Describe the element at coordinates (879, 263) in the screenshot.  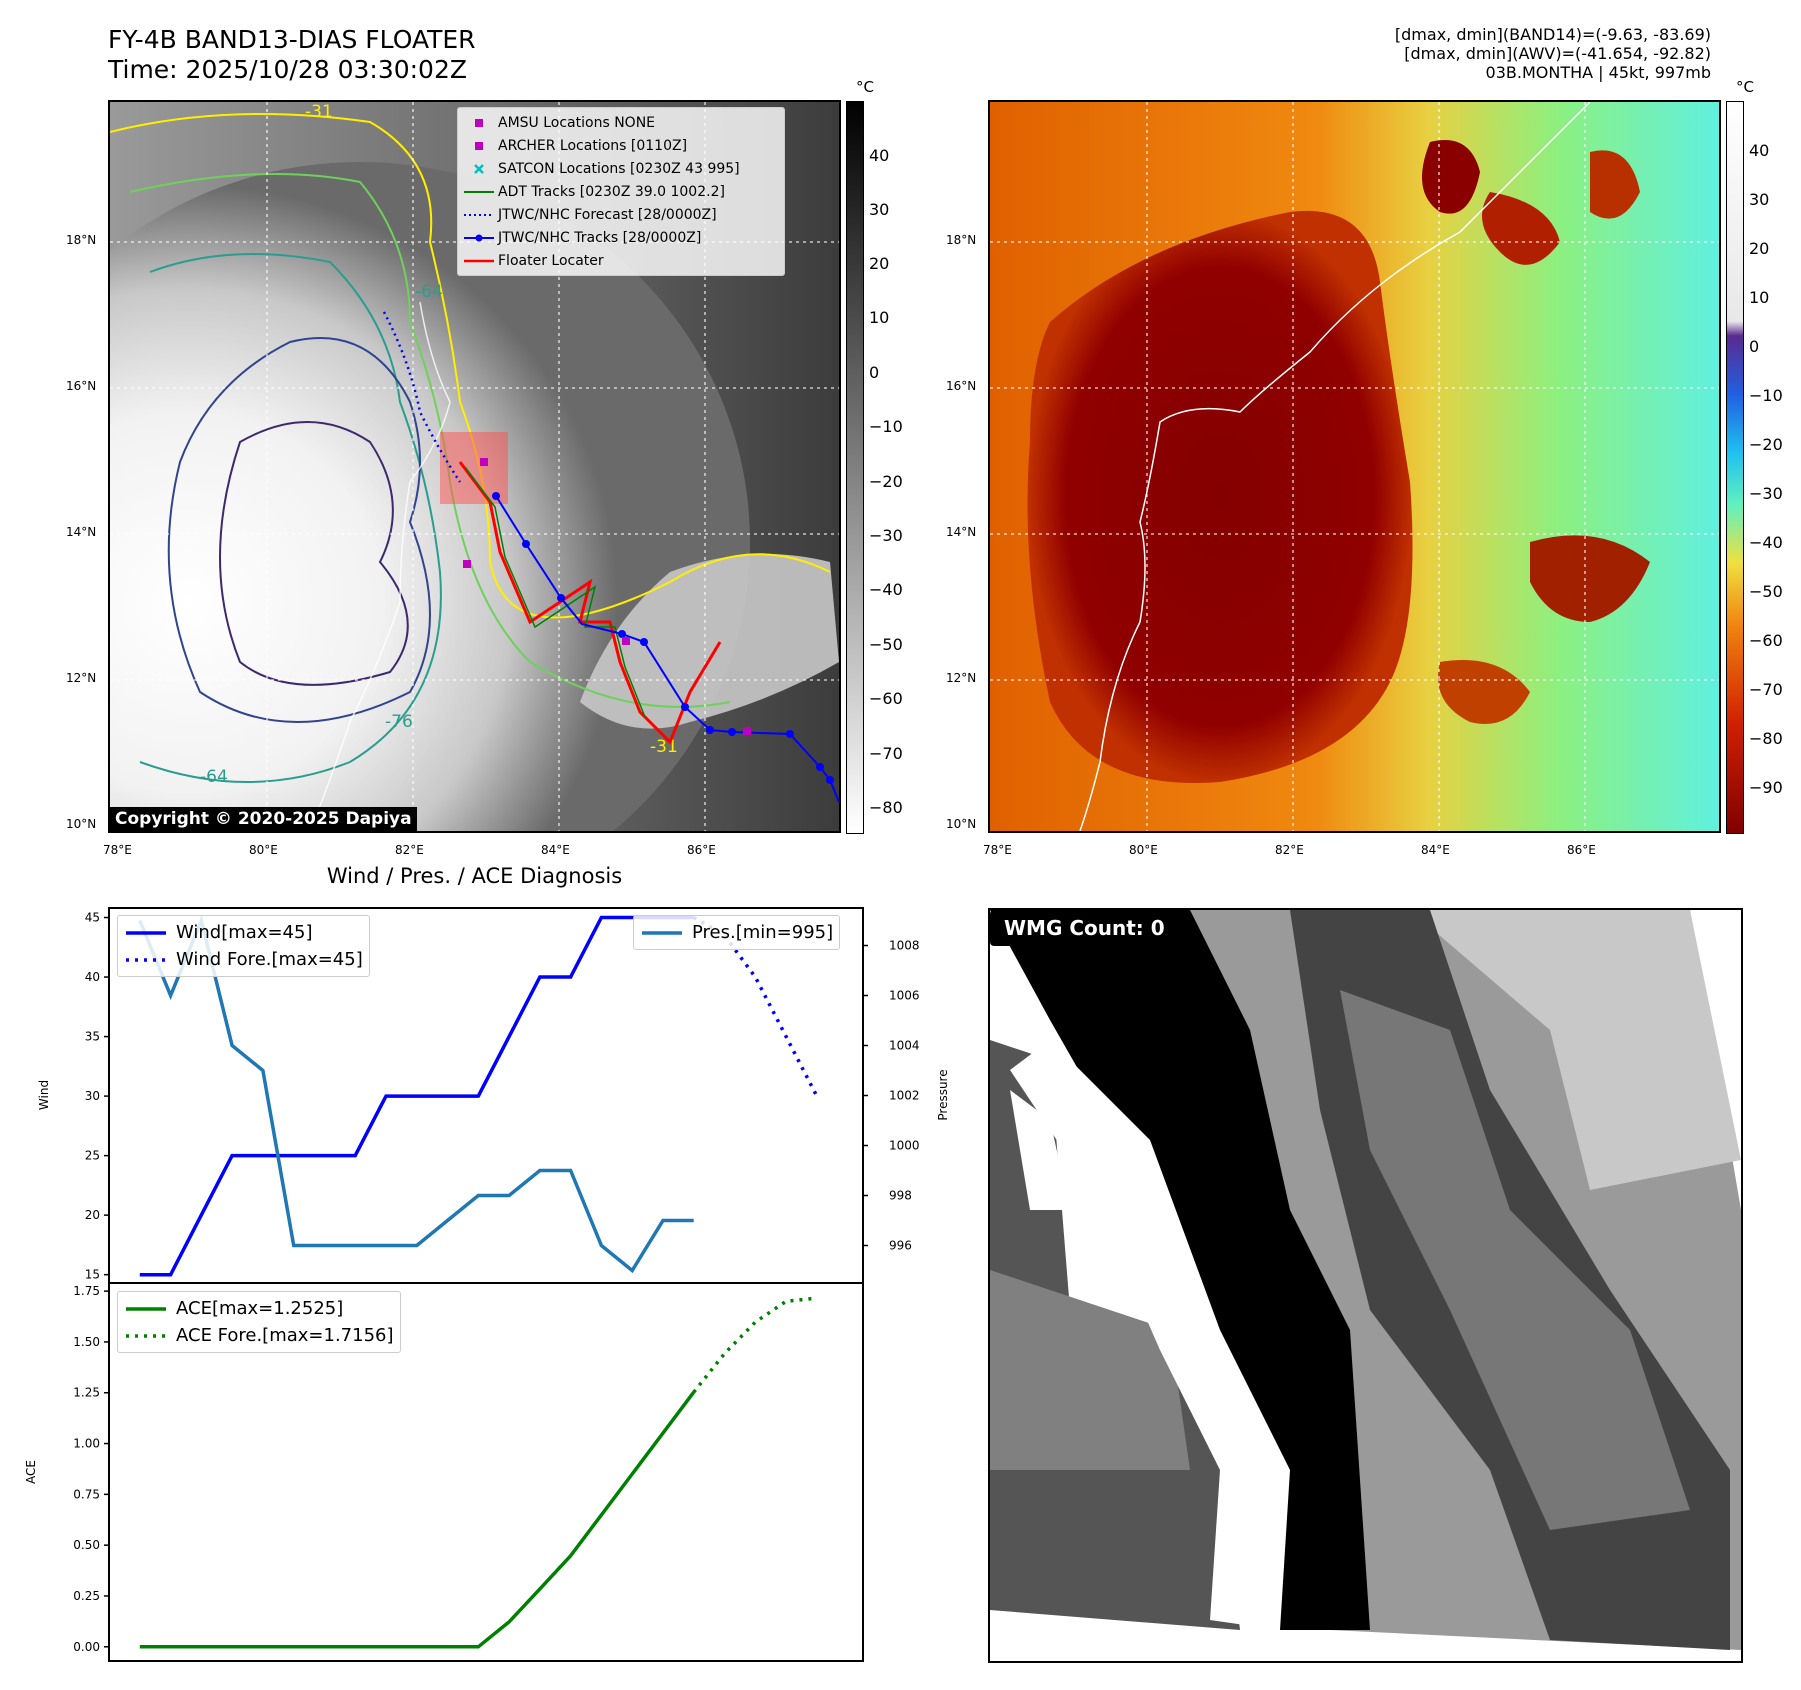
I see `ir-colorbar-tick: 20` at that location.